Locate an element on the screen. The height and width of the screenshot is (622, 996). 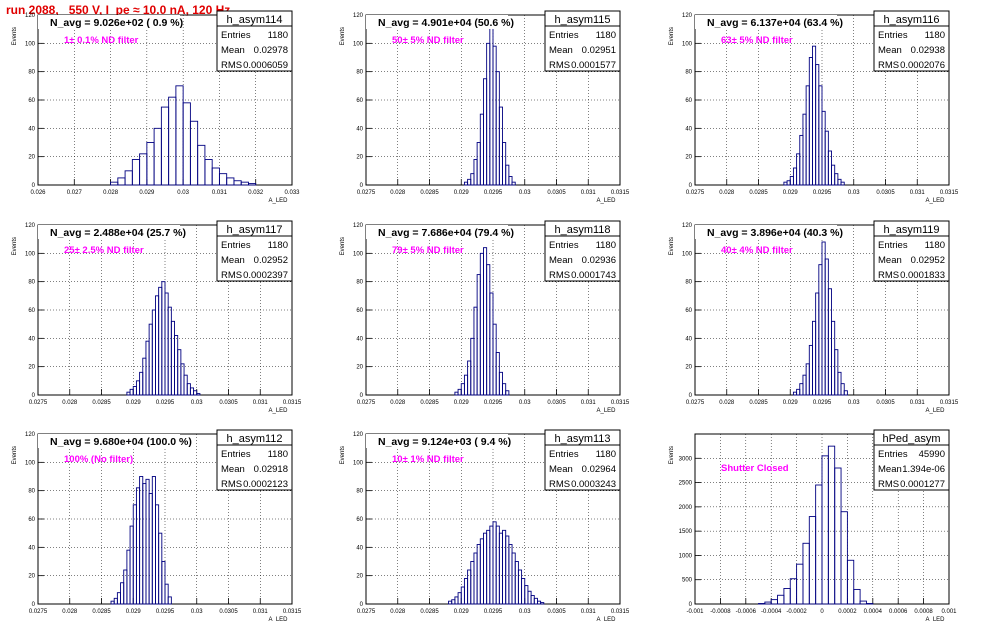
x-tick-label: 0.0008 is located at coordinates (923, 612).